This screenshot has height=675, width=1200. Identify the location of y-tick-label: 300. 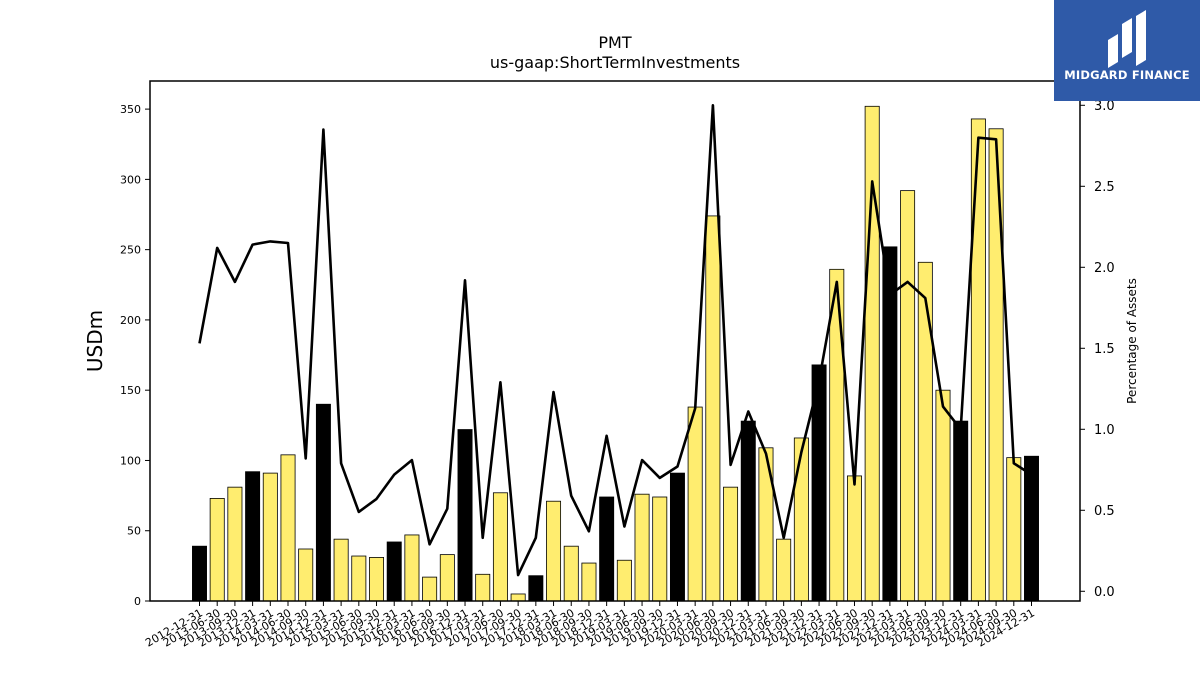
(130, 179).